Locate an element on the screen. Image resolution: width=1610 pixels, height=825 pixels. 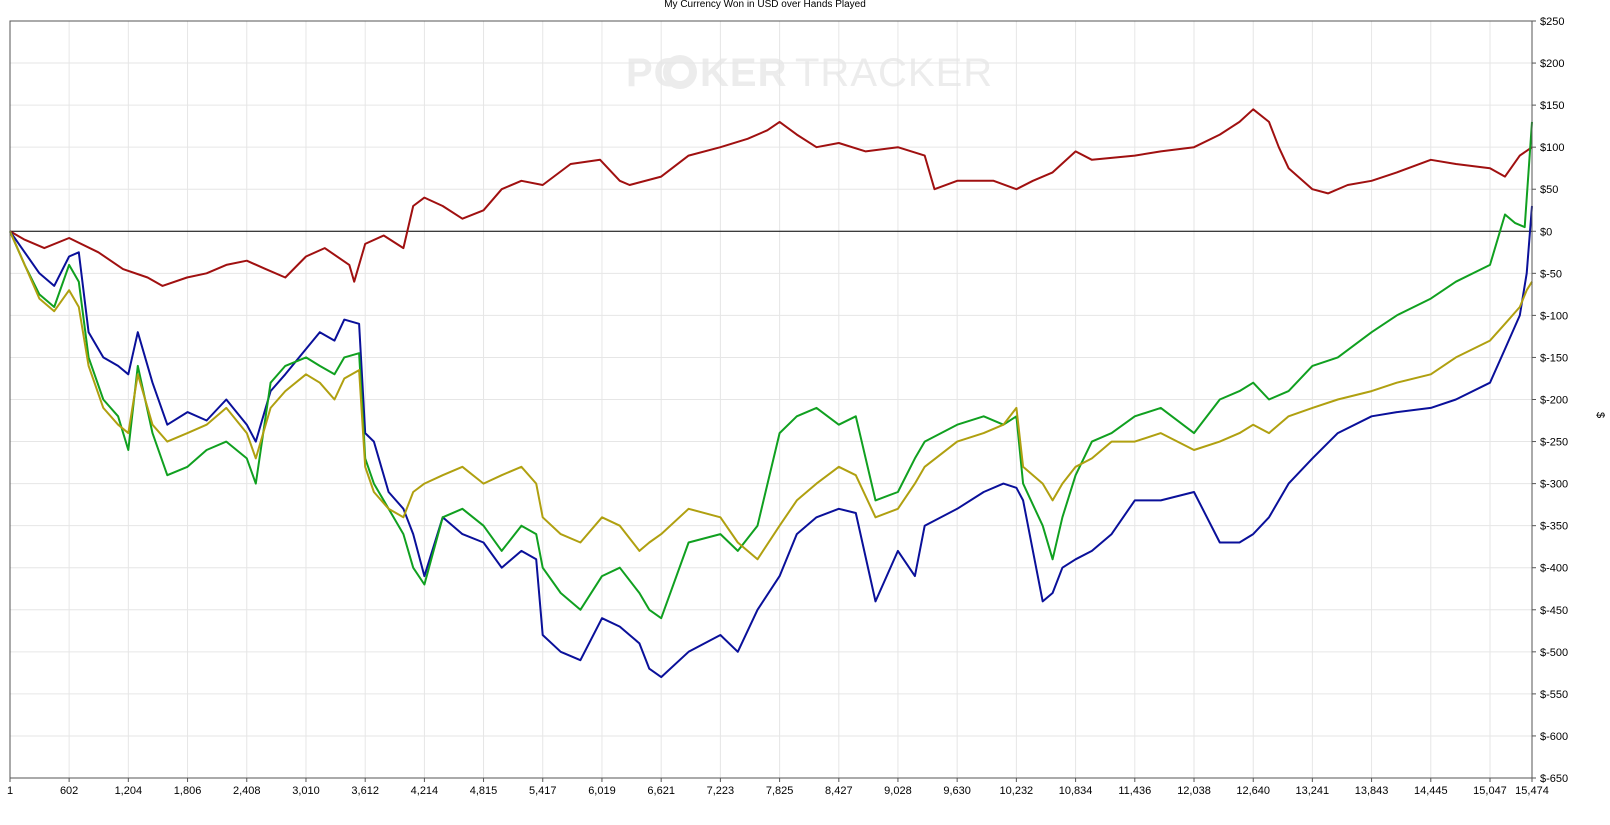
y-tick-label: $-300 is located at coordinates (1554, 485).